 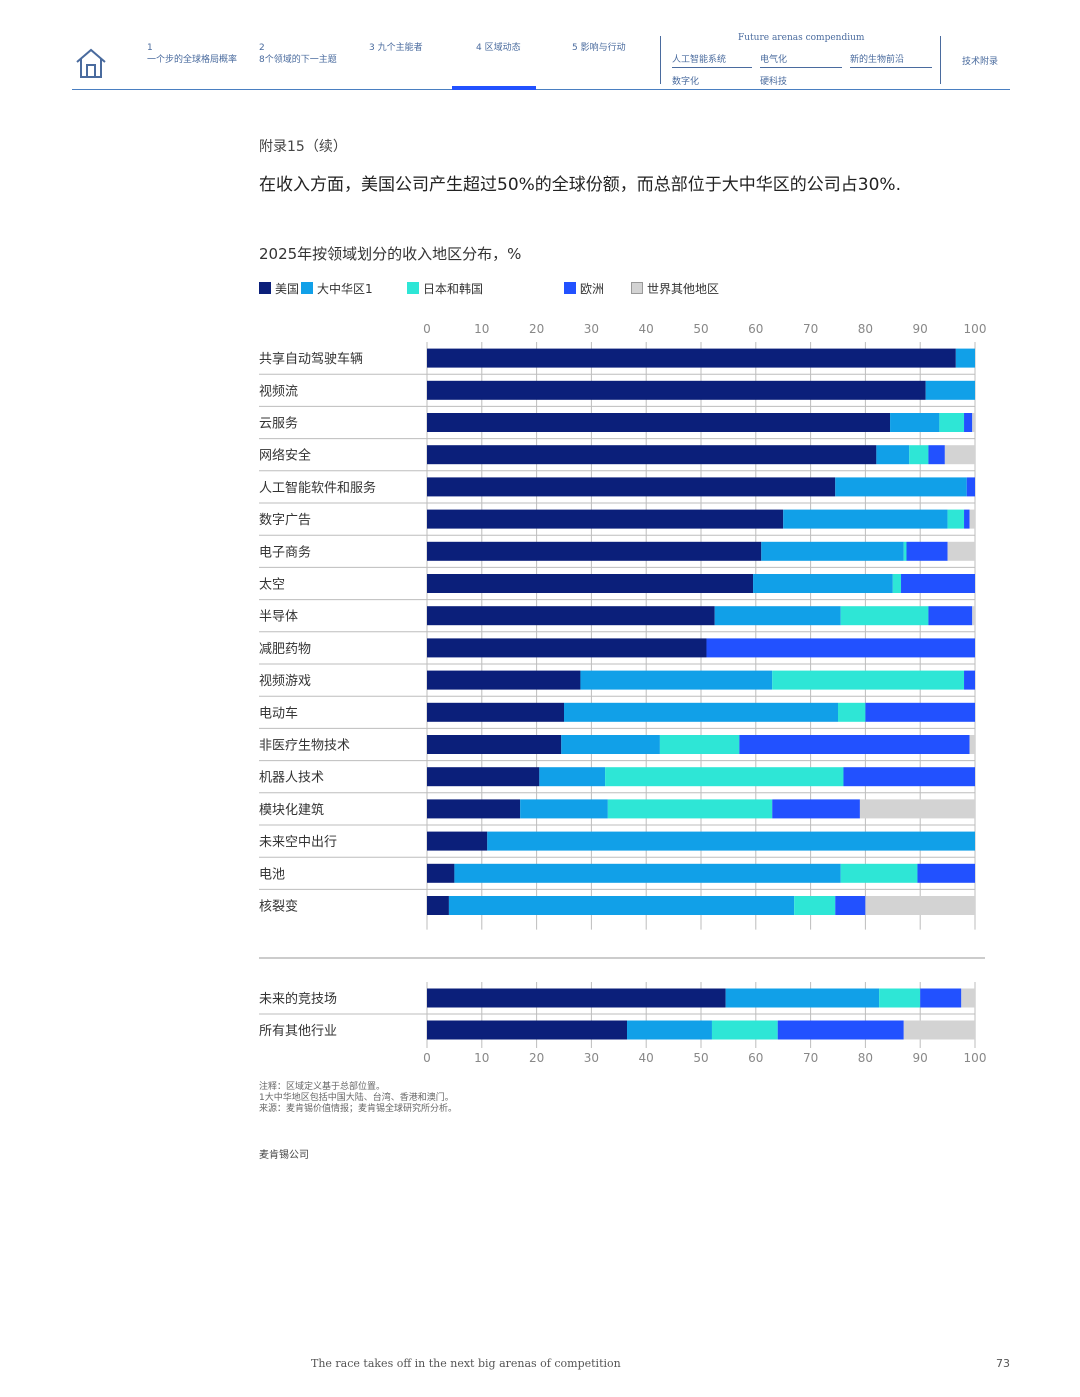 I want to click on nav-tab-number: 2, so click(x=262, y=48).